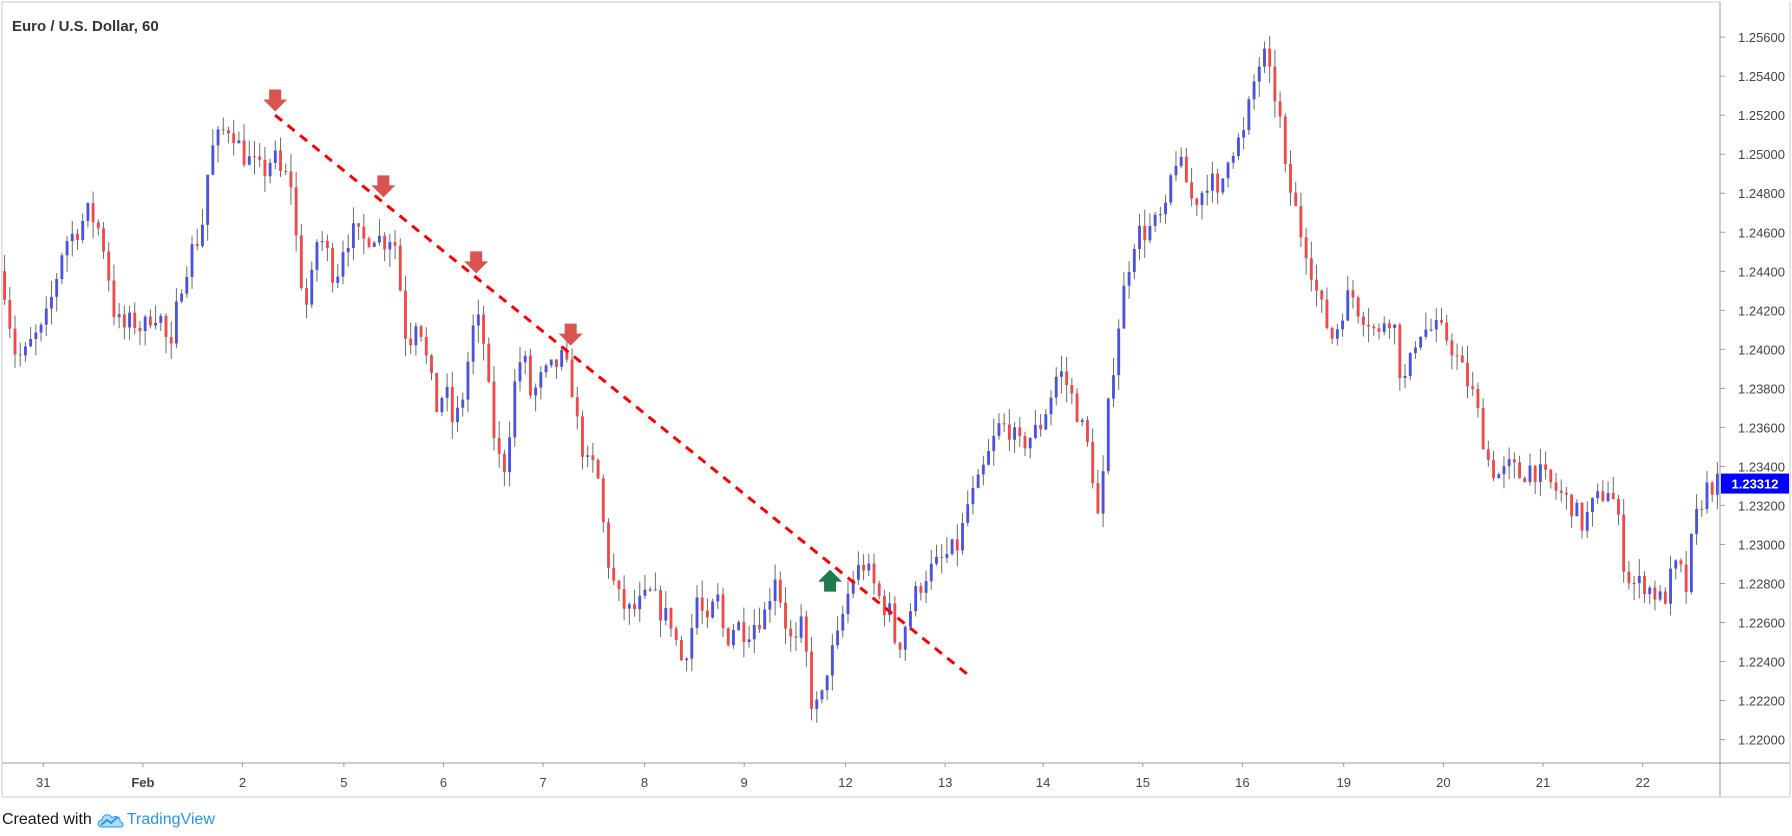 This screenshot has height=836, width=1792. What do you see at coordinates (1761, 37) in the screenshot?
I see `price-tick-label: 1.25600` at bounding box center [1761, 37].